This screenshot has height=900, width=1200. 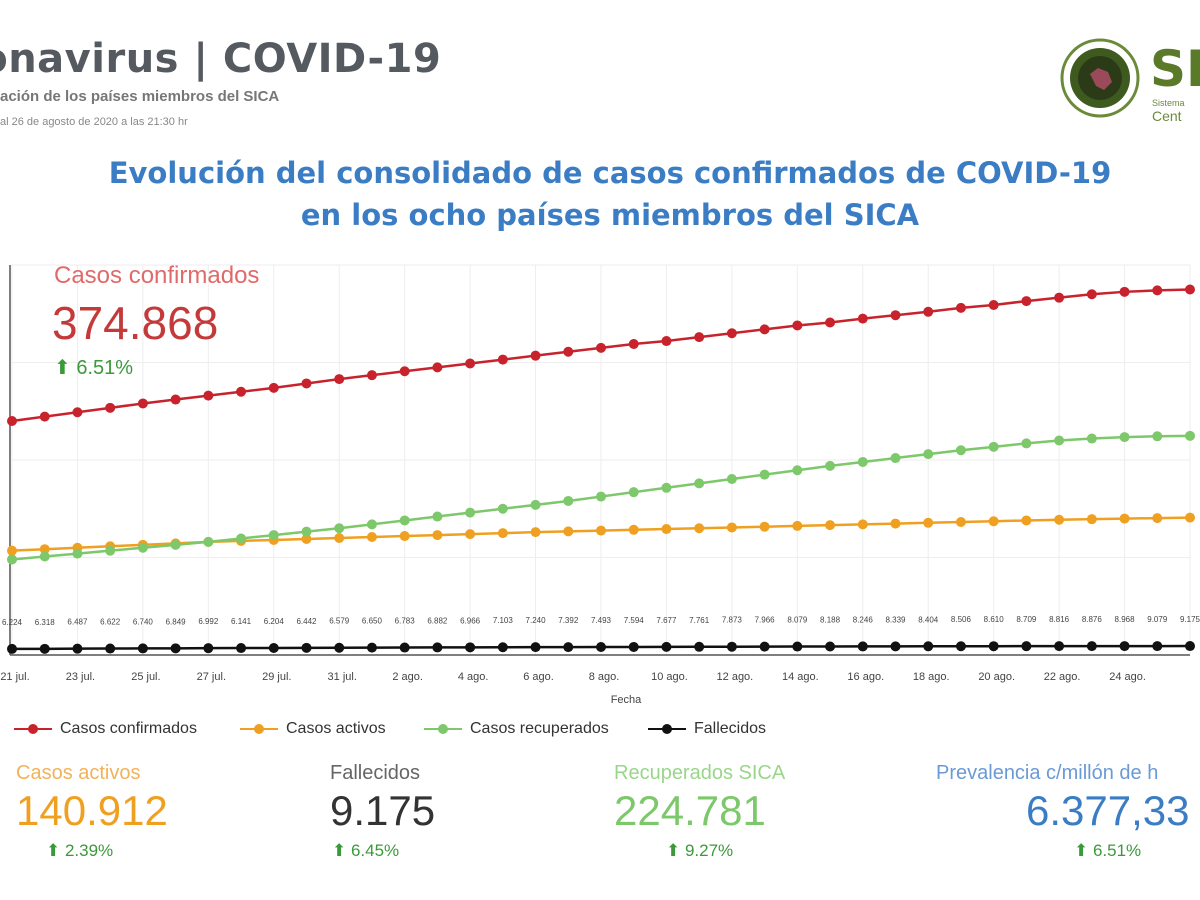 What do you see at coordinates (45, 622) in the screenshot?
I see `data-label: 6.318` at bounding box center [45, 622].